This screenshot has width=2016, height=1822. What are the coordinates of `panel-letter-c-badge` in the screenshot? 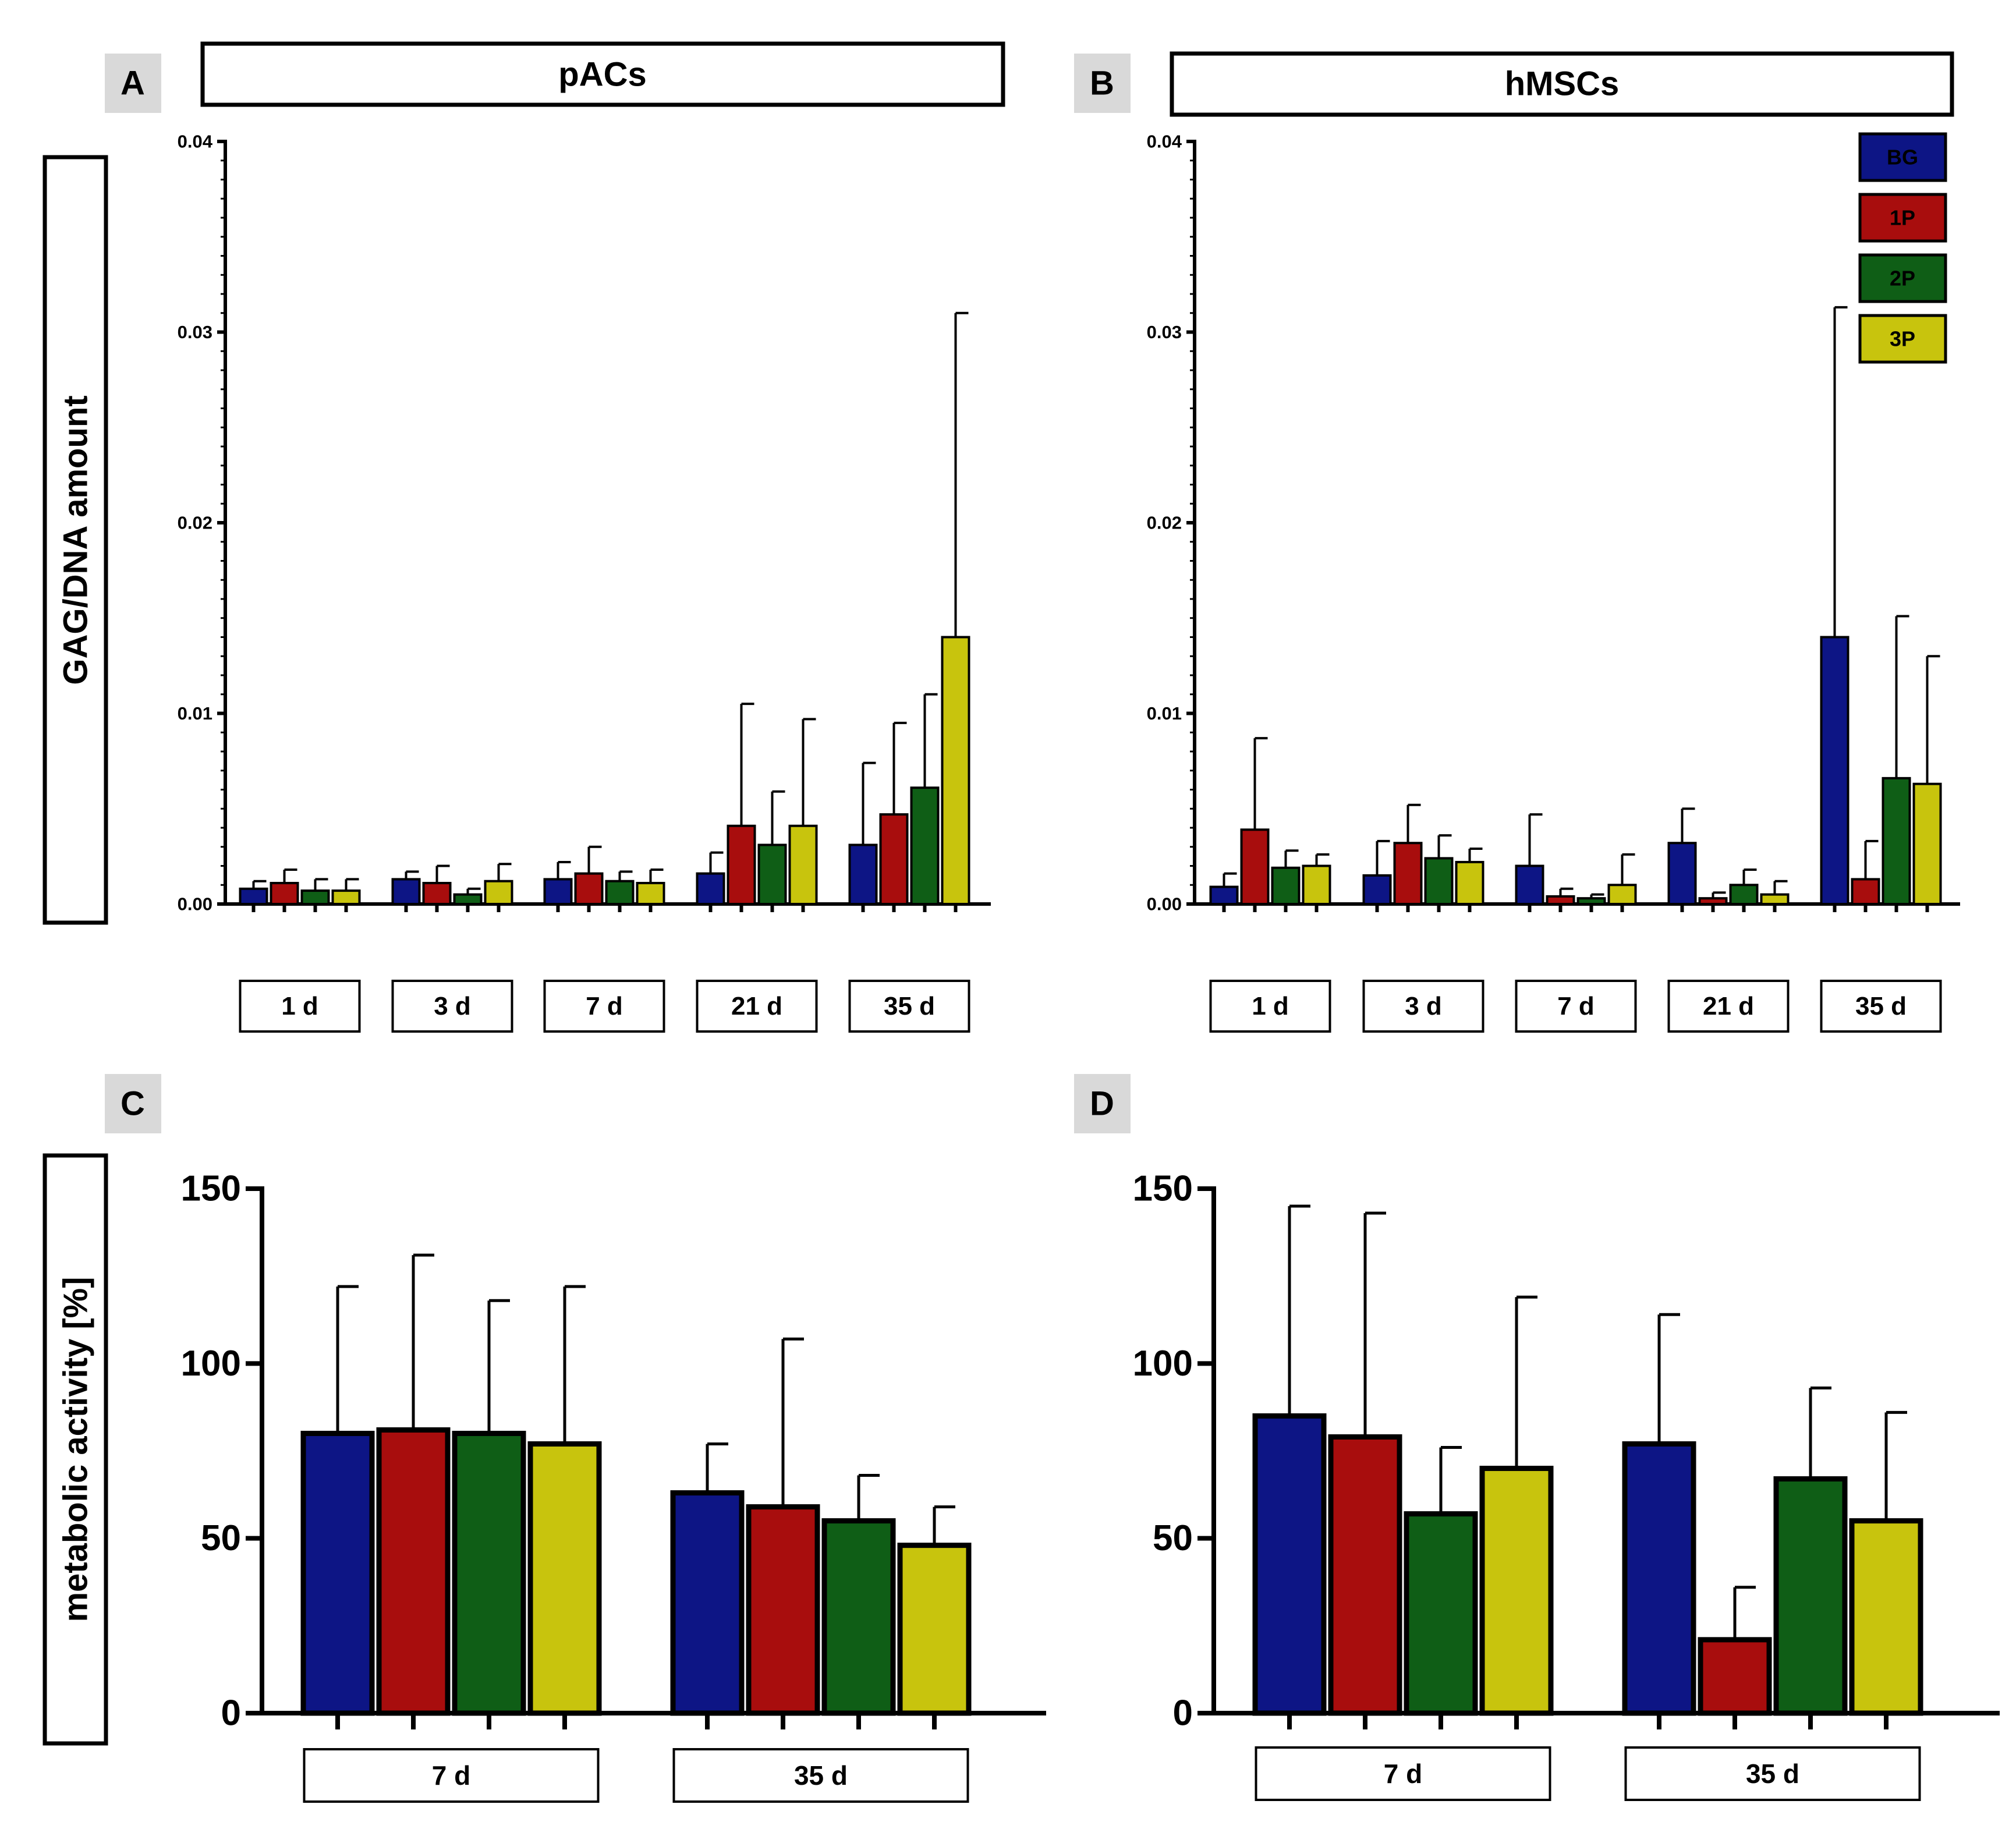 It's located at (133, 1103).